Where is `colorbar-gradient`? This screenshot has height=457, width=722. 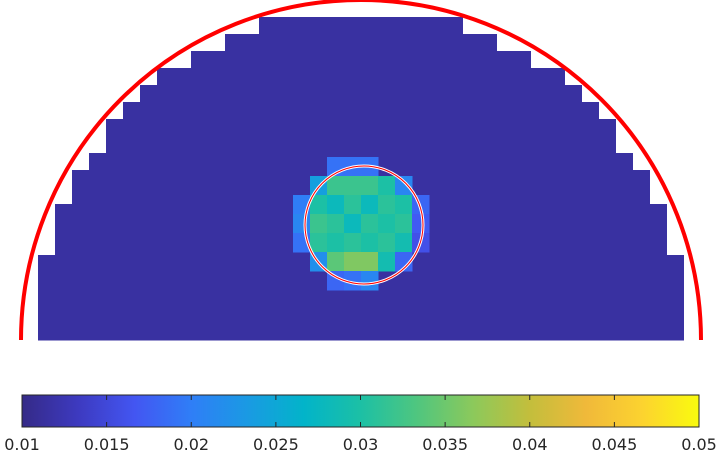 colorbar-gradient is located at coordinates (360, 411).